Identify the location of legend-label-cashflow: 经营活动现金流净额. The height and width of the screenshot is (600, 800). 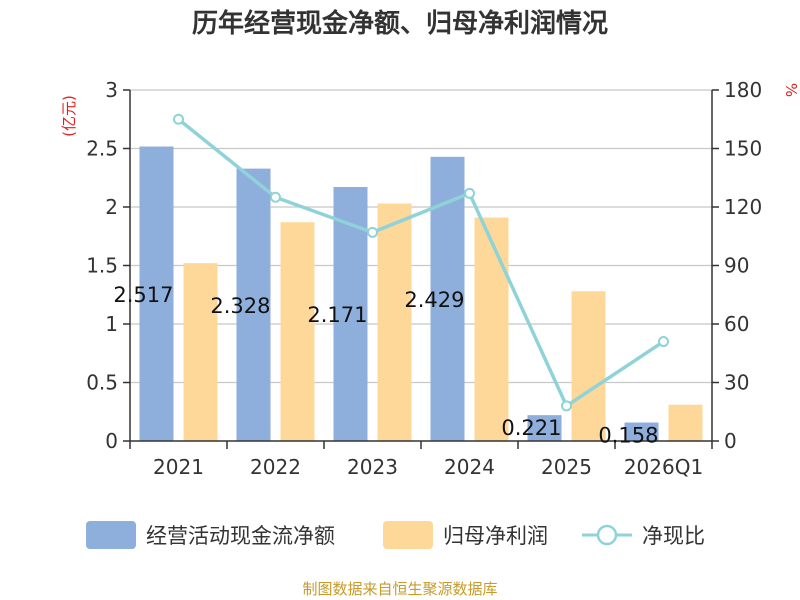
(240, 536).